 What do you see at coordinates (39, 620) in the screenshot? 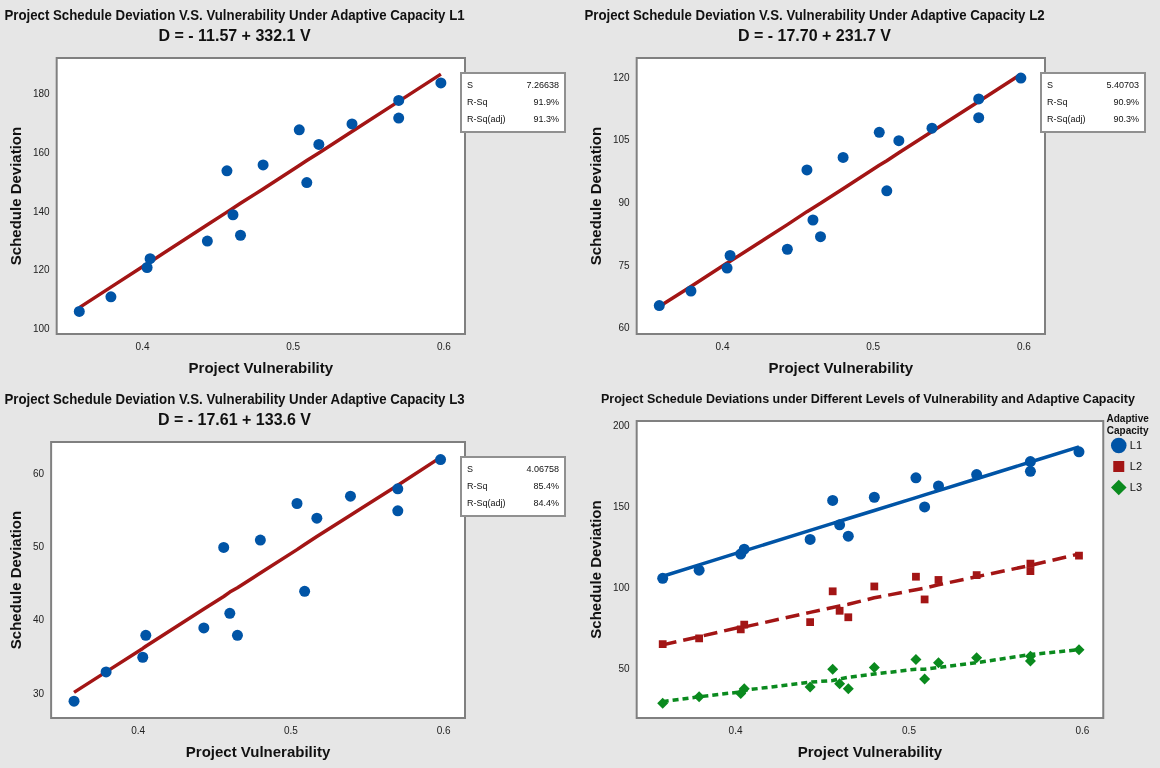
I see `y-tick-label: 40` at bounding box center [39, 620].